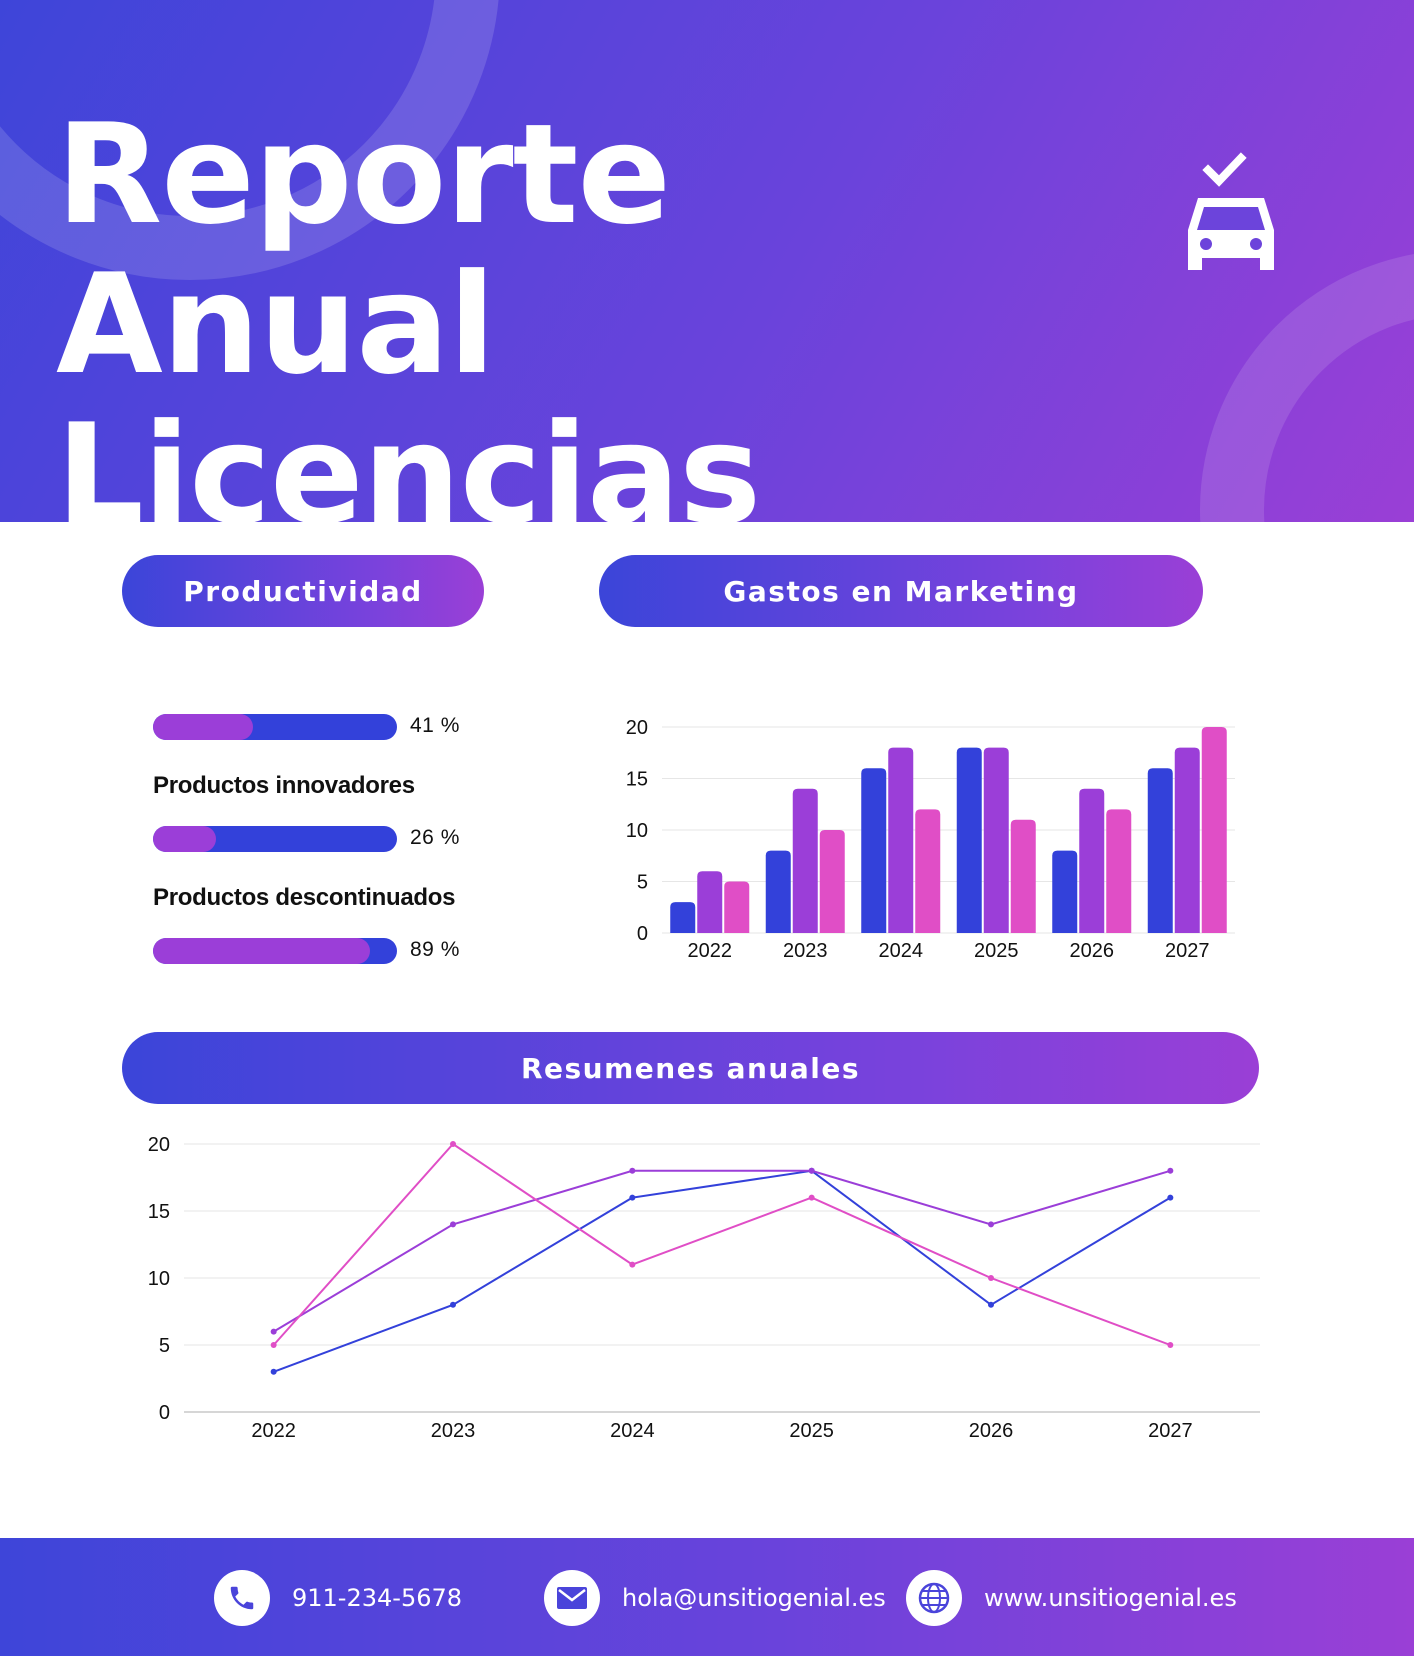 This screenshot has width=1414, height=1656. I want to click on progress-value: 89 %, so click(435, 949).